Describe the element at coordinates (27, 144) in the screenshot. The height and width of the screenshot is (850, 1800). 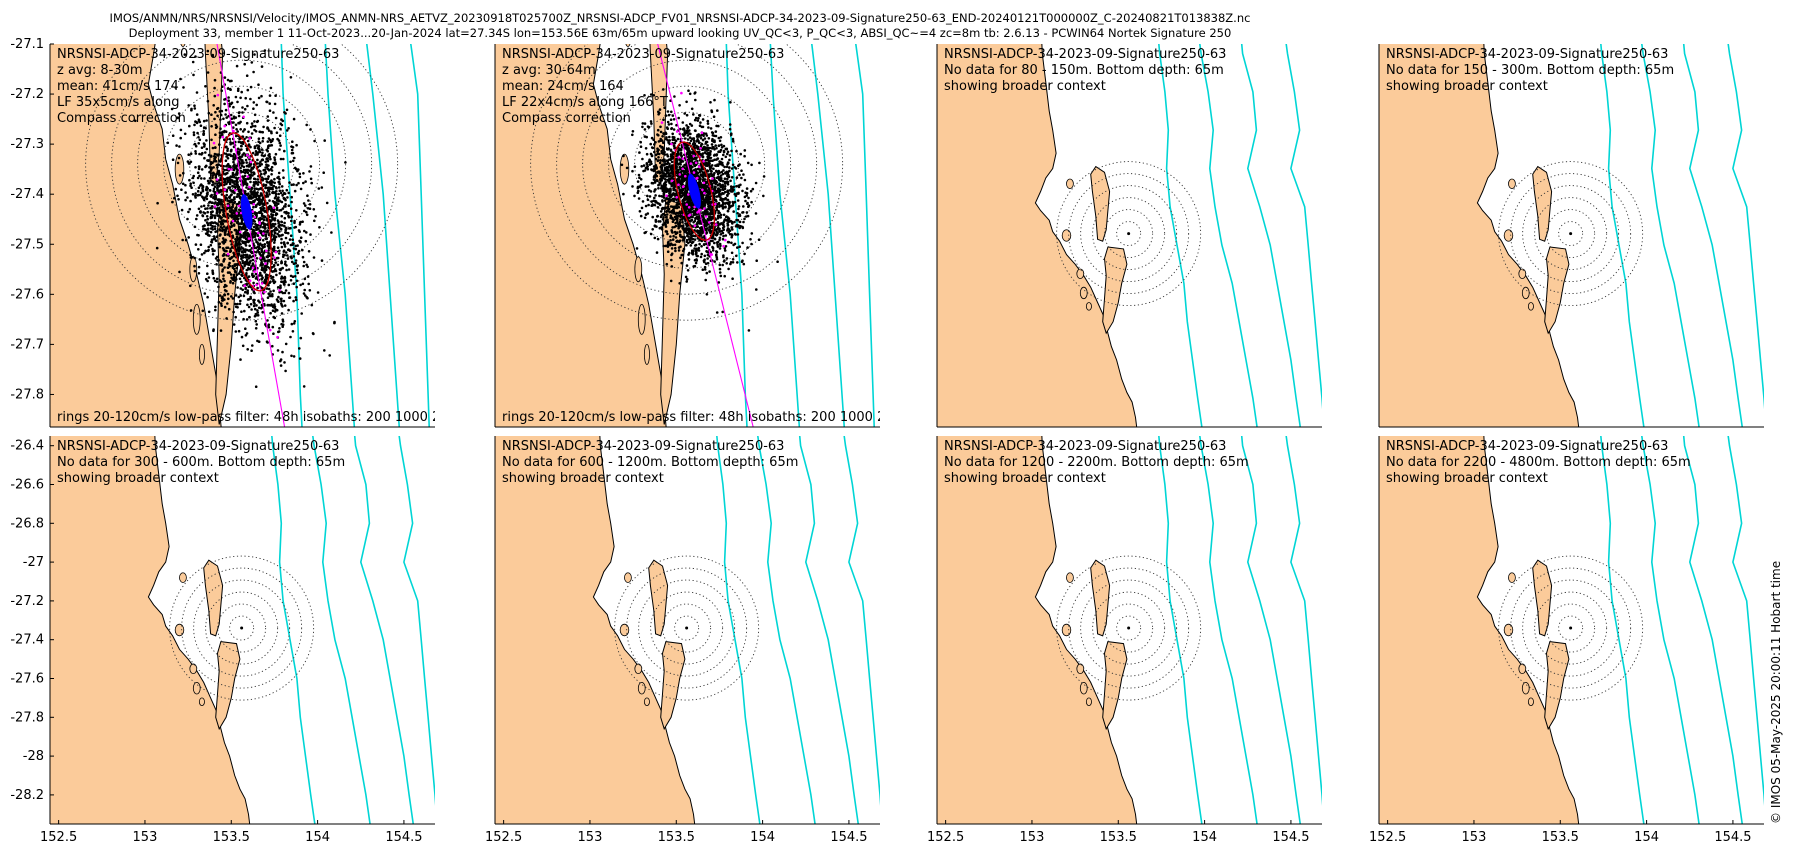
I see `y-tick-label: -27.3` at that location.